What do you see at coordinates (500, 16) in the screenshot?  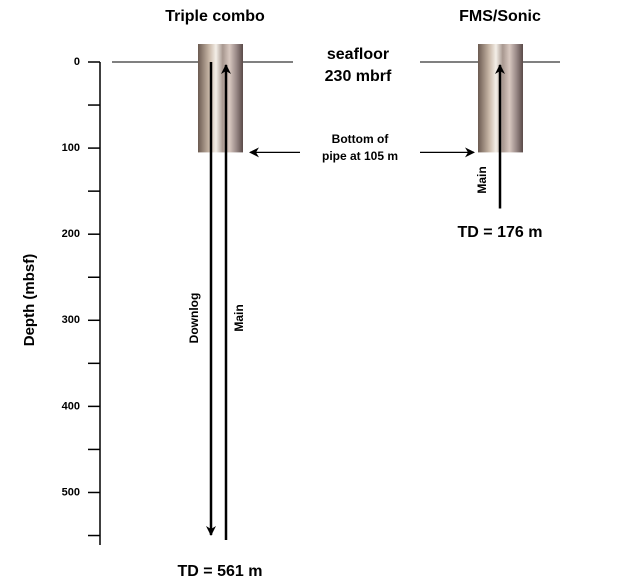 I see `column-title: FMS/Sonic` at bounding box center [500, 16].